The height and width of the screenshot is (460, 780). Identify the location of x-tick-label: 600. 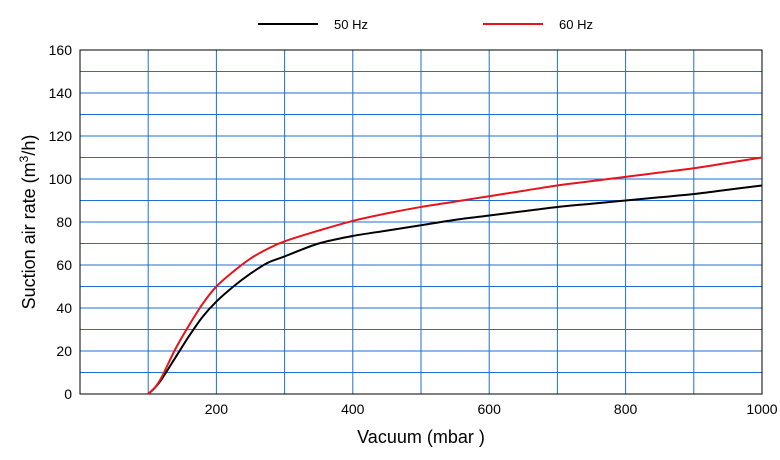
(490, 409).